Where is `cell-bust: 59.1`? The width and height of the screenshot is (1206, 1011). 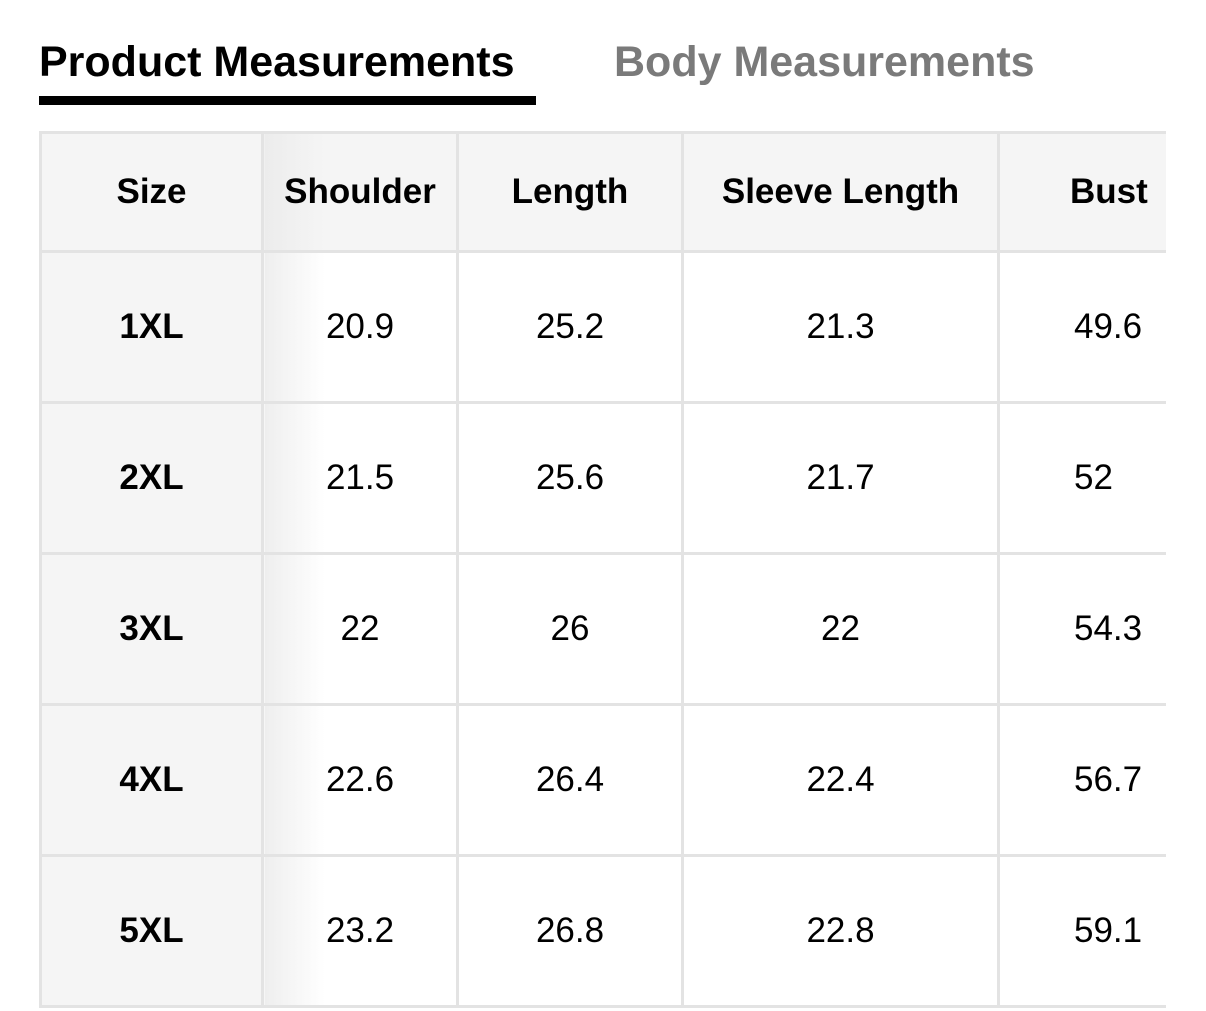 cell-bust: 59.1 is located at coordinates (1081, 931).